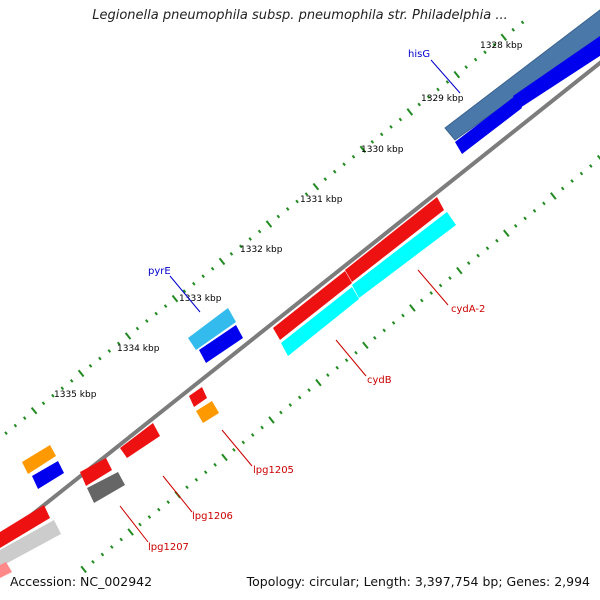  I want to click on gene-label-lpg1206: lpg1206, so click(212, 516).